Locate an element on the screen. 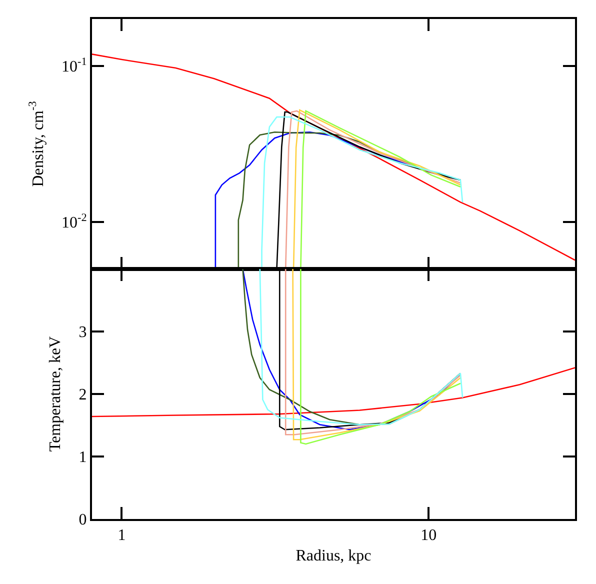 This screenshot has width=596, height=584. y-axis-title: Temperature, keV is located at coordinates (55, 394).